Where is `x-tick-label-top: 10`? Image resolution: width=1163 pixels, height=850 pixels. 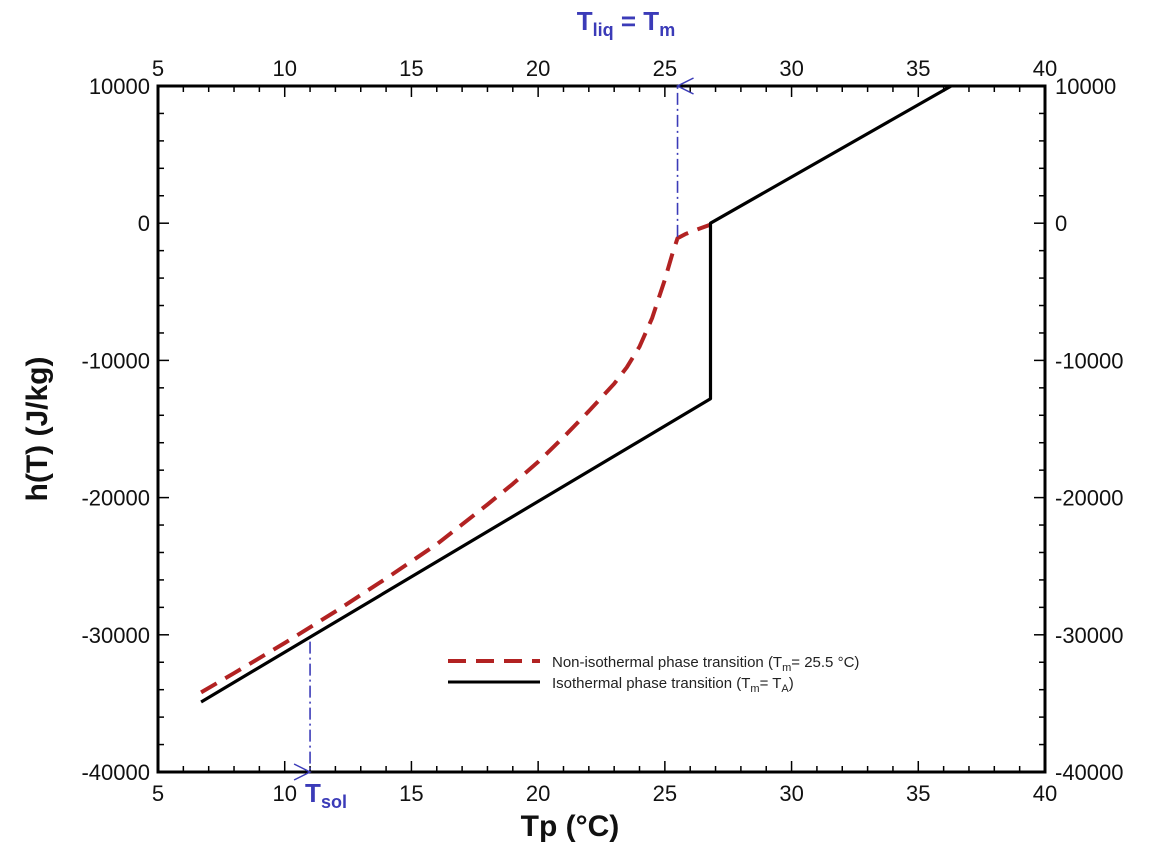
x-tick-label-top: 10 is located at coordinates (284, 68).